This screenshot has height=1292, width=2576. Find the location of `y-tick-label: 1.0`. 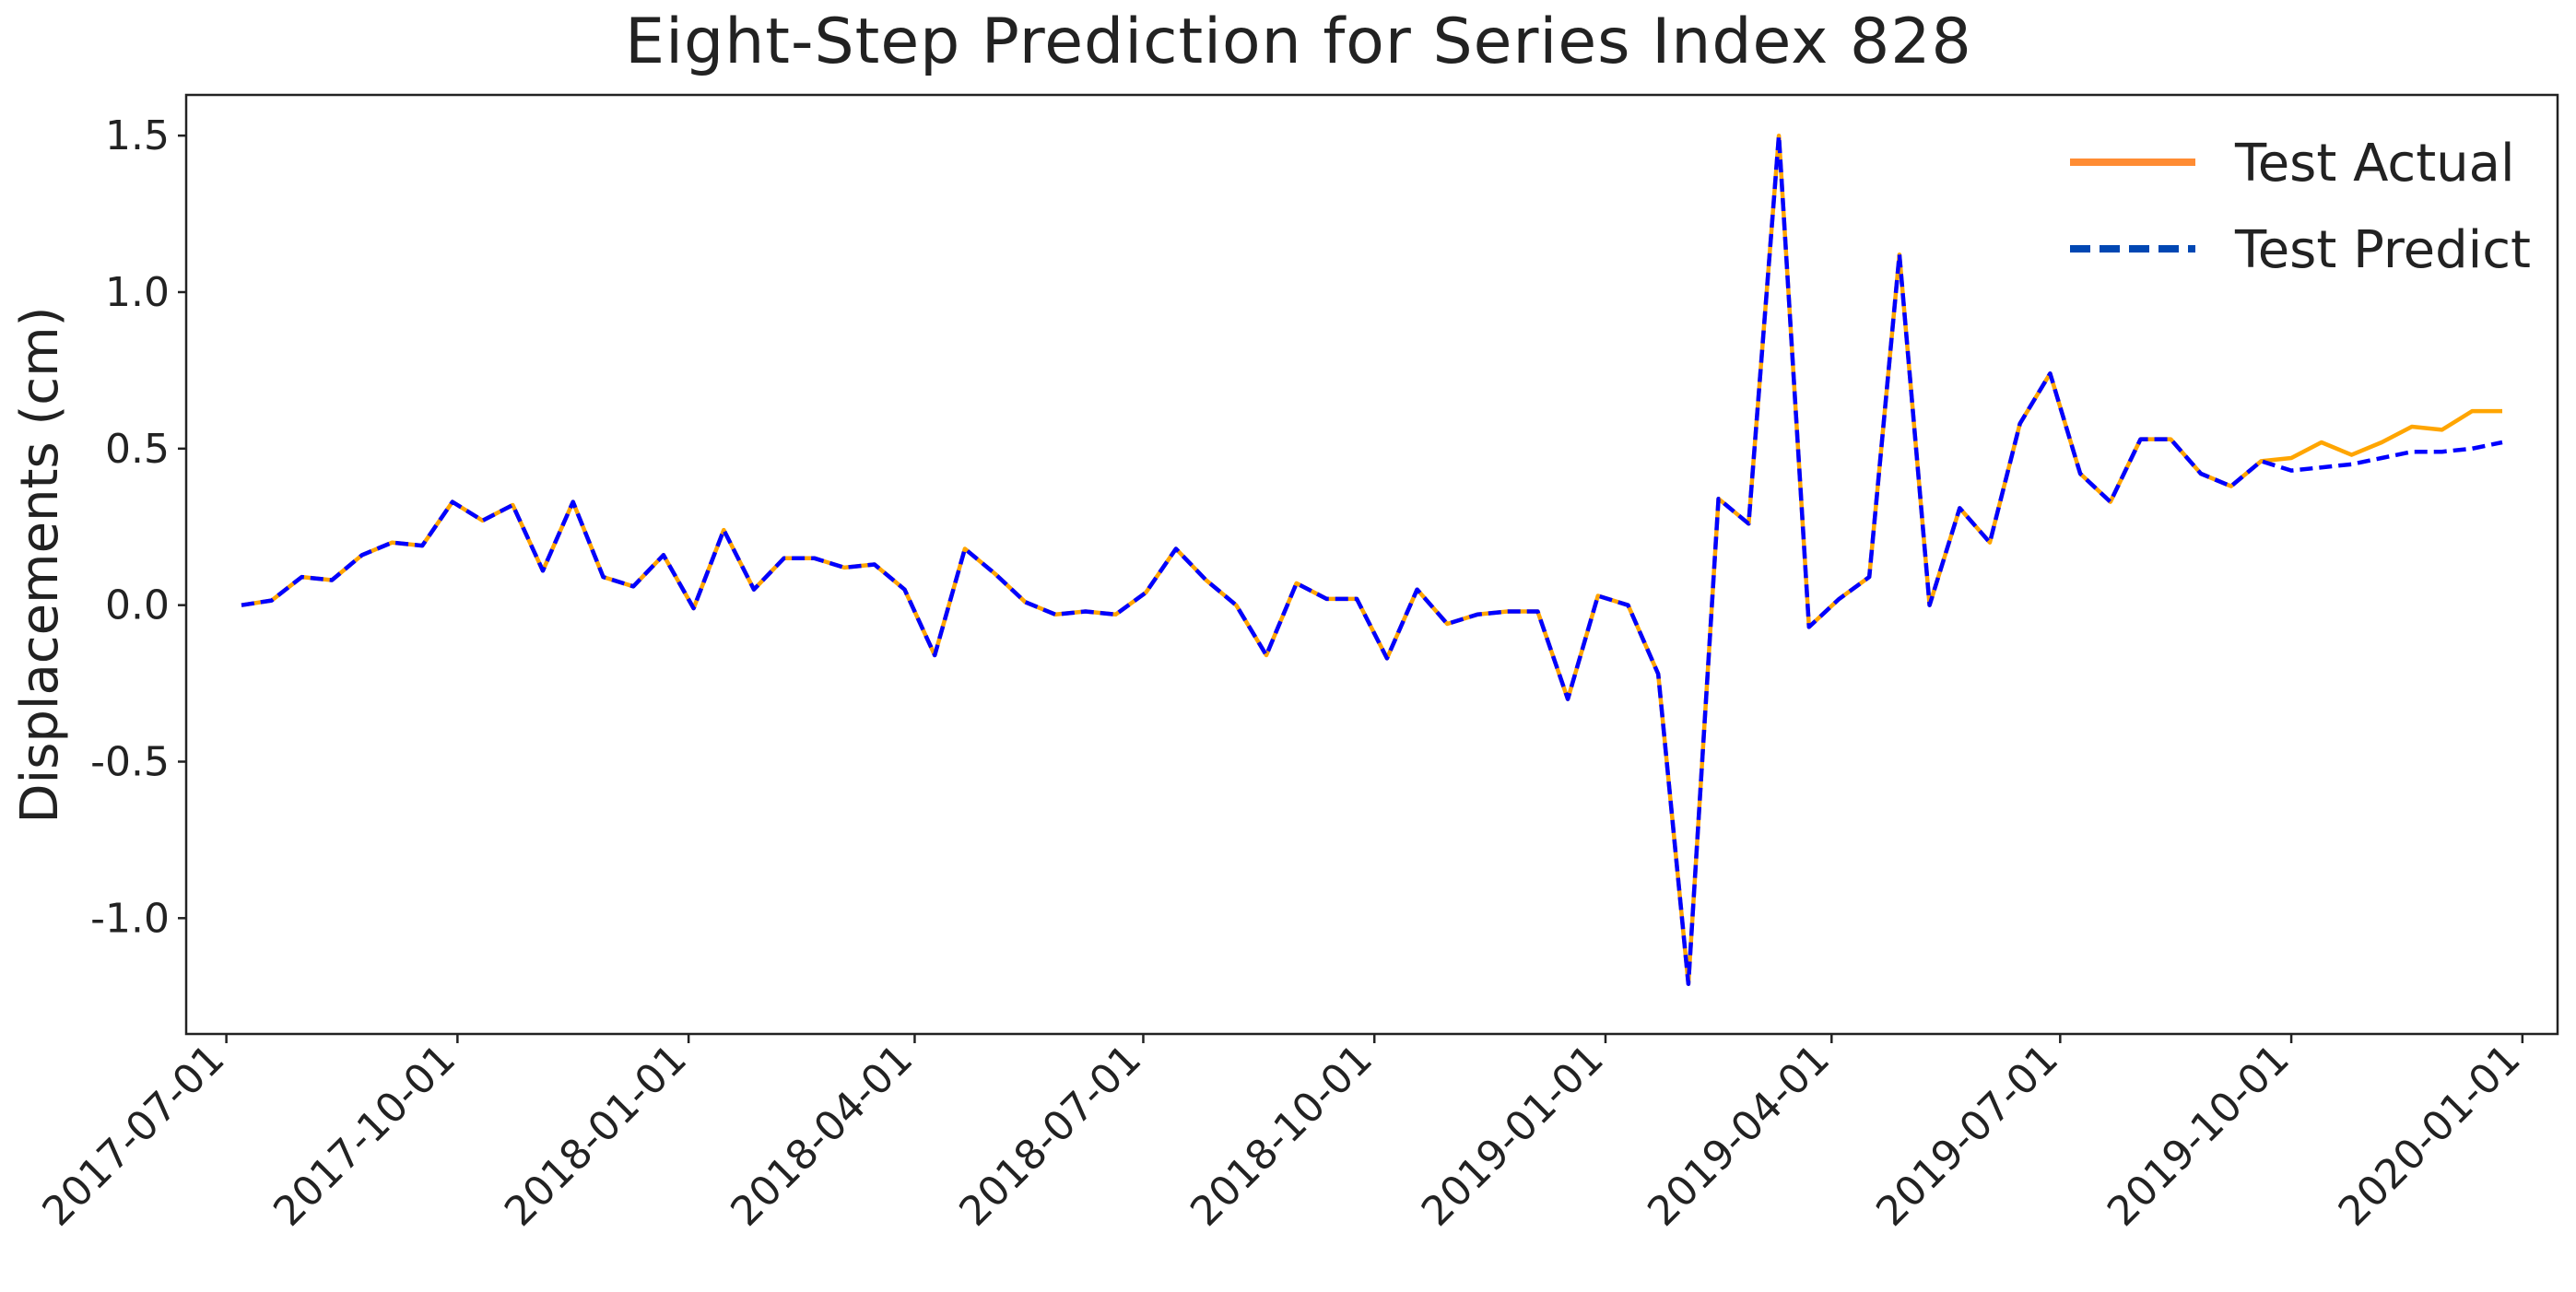

y-tick-label: 1.0 is located at coordinates (137, 292).